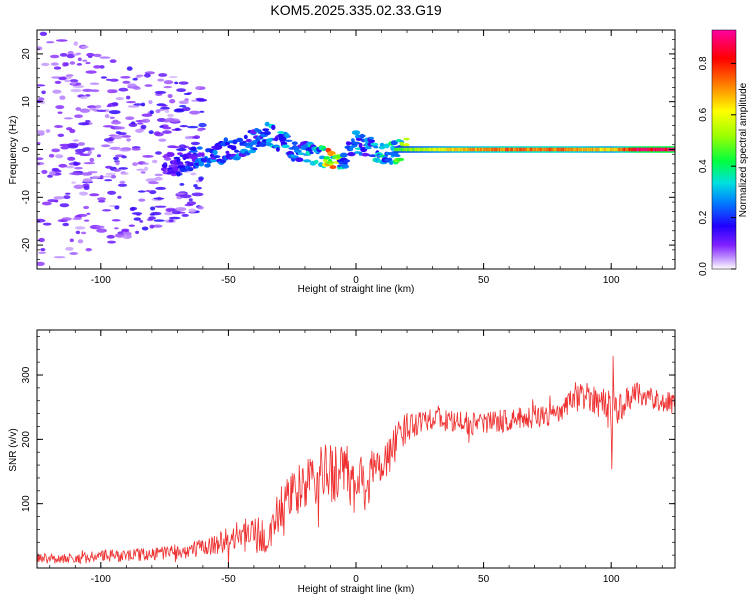 This screenshot has height=600, width=750. What do you see at coordinates (703, 114) in the screenshot?
I see `colorbar-tick-label: 0.6` at bounding box center [703, 114].